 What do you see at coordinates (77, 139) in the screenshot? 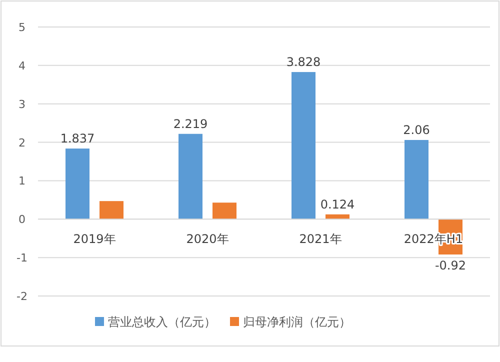
I see `data-label: 1.837` at bounding box center [77, 139].